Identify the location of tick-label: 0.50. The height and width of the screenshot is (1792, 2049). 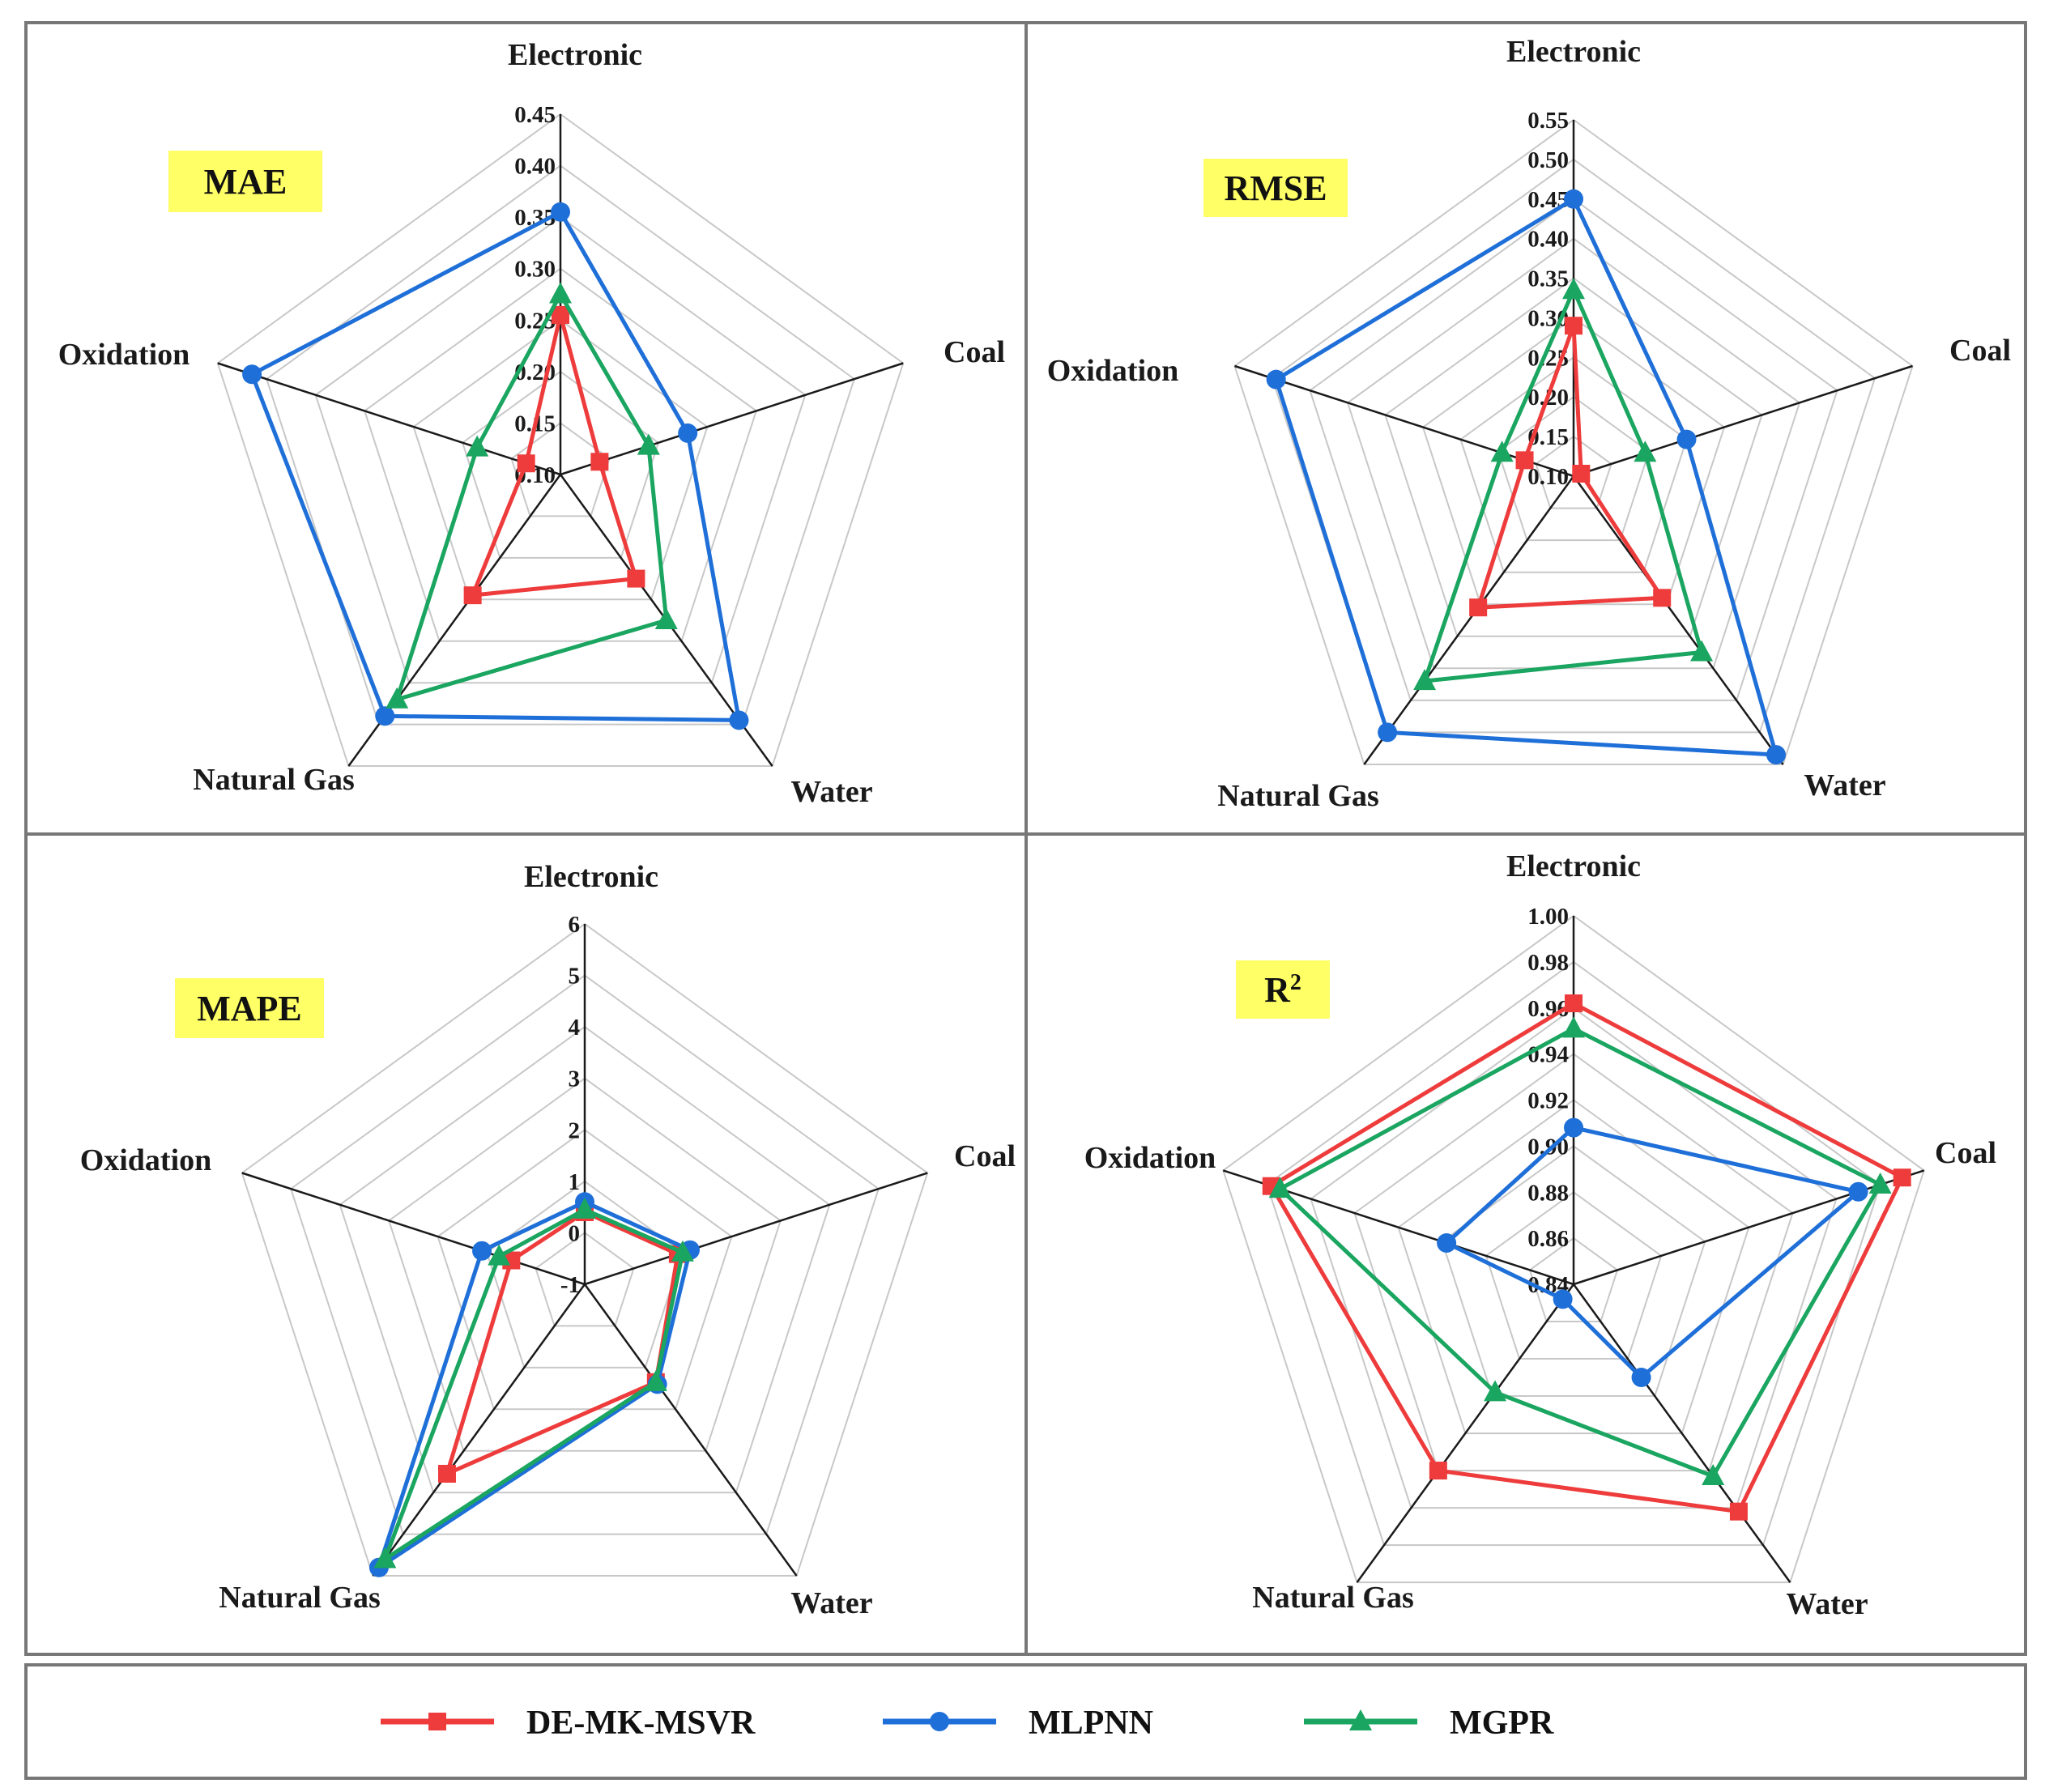
(1548, 160).